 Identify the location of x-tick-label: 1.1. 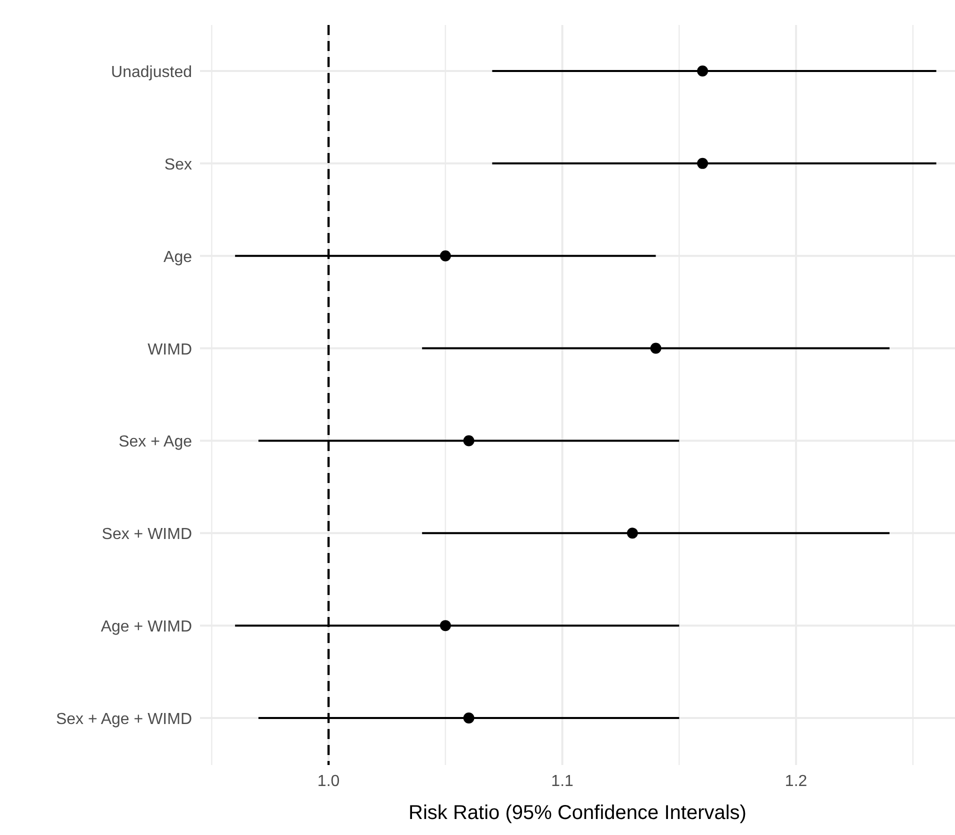
(562, 781).